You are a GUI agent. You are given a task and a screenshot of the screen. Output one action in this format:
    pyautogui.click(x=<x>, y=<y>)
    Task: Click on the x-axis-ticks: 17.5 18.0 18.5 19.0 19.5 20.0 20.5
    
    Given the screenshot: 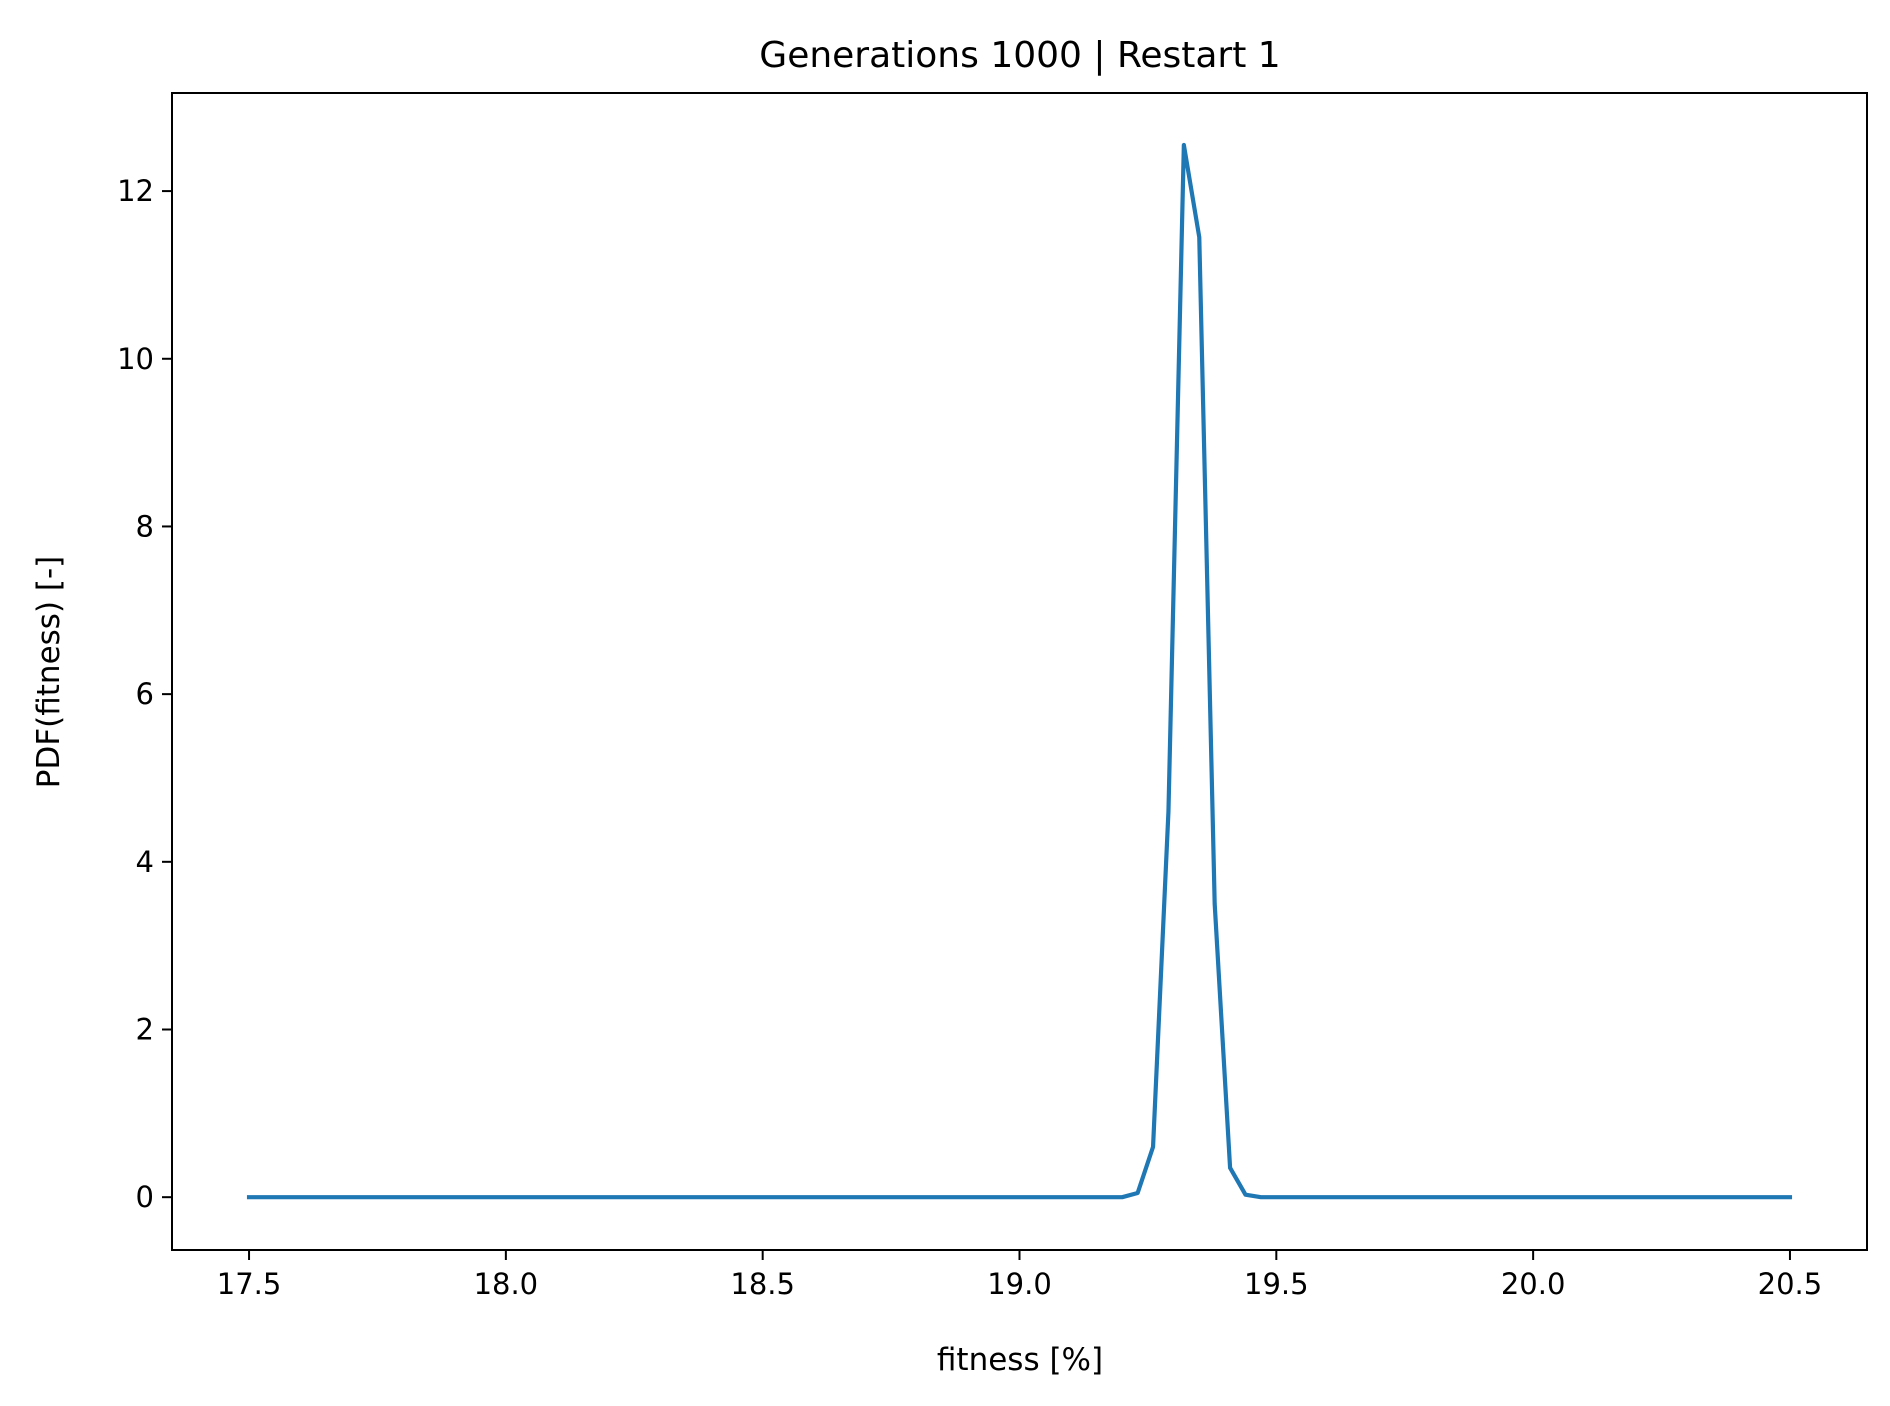 What is the action you would take?
    pyautogui.click(x=1019, y=1275)
    